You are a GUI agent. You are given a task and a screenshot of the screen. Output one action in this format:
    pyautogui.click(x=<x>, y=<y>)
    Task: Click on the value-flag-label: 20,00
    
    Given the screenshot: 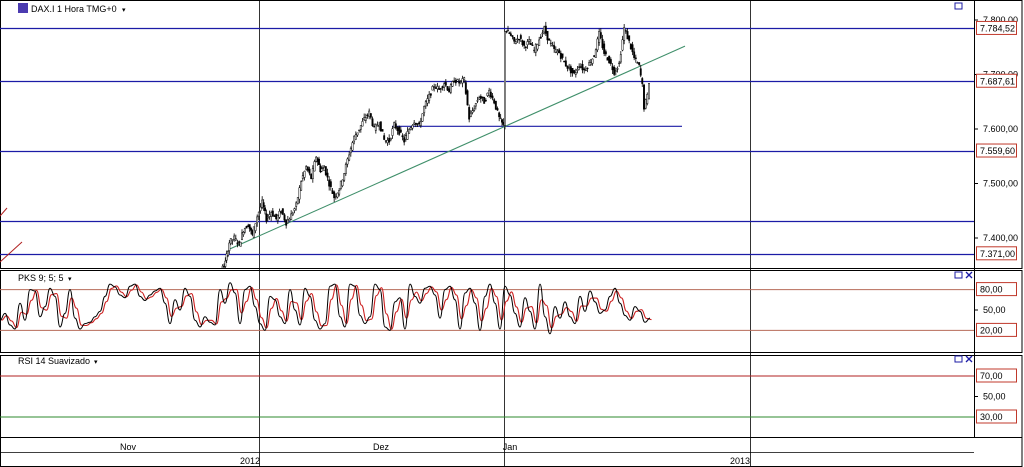 What is the action you would take?
    pyautogui.click(x=991, y=330)
    